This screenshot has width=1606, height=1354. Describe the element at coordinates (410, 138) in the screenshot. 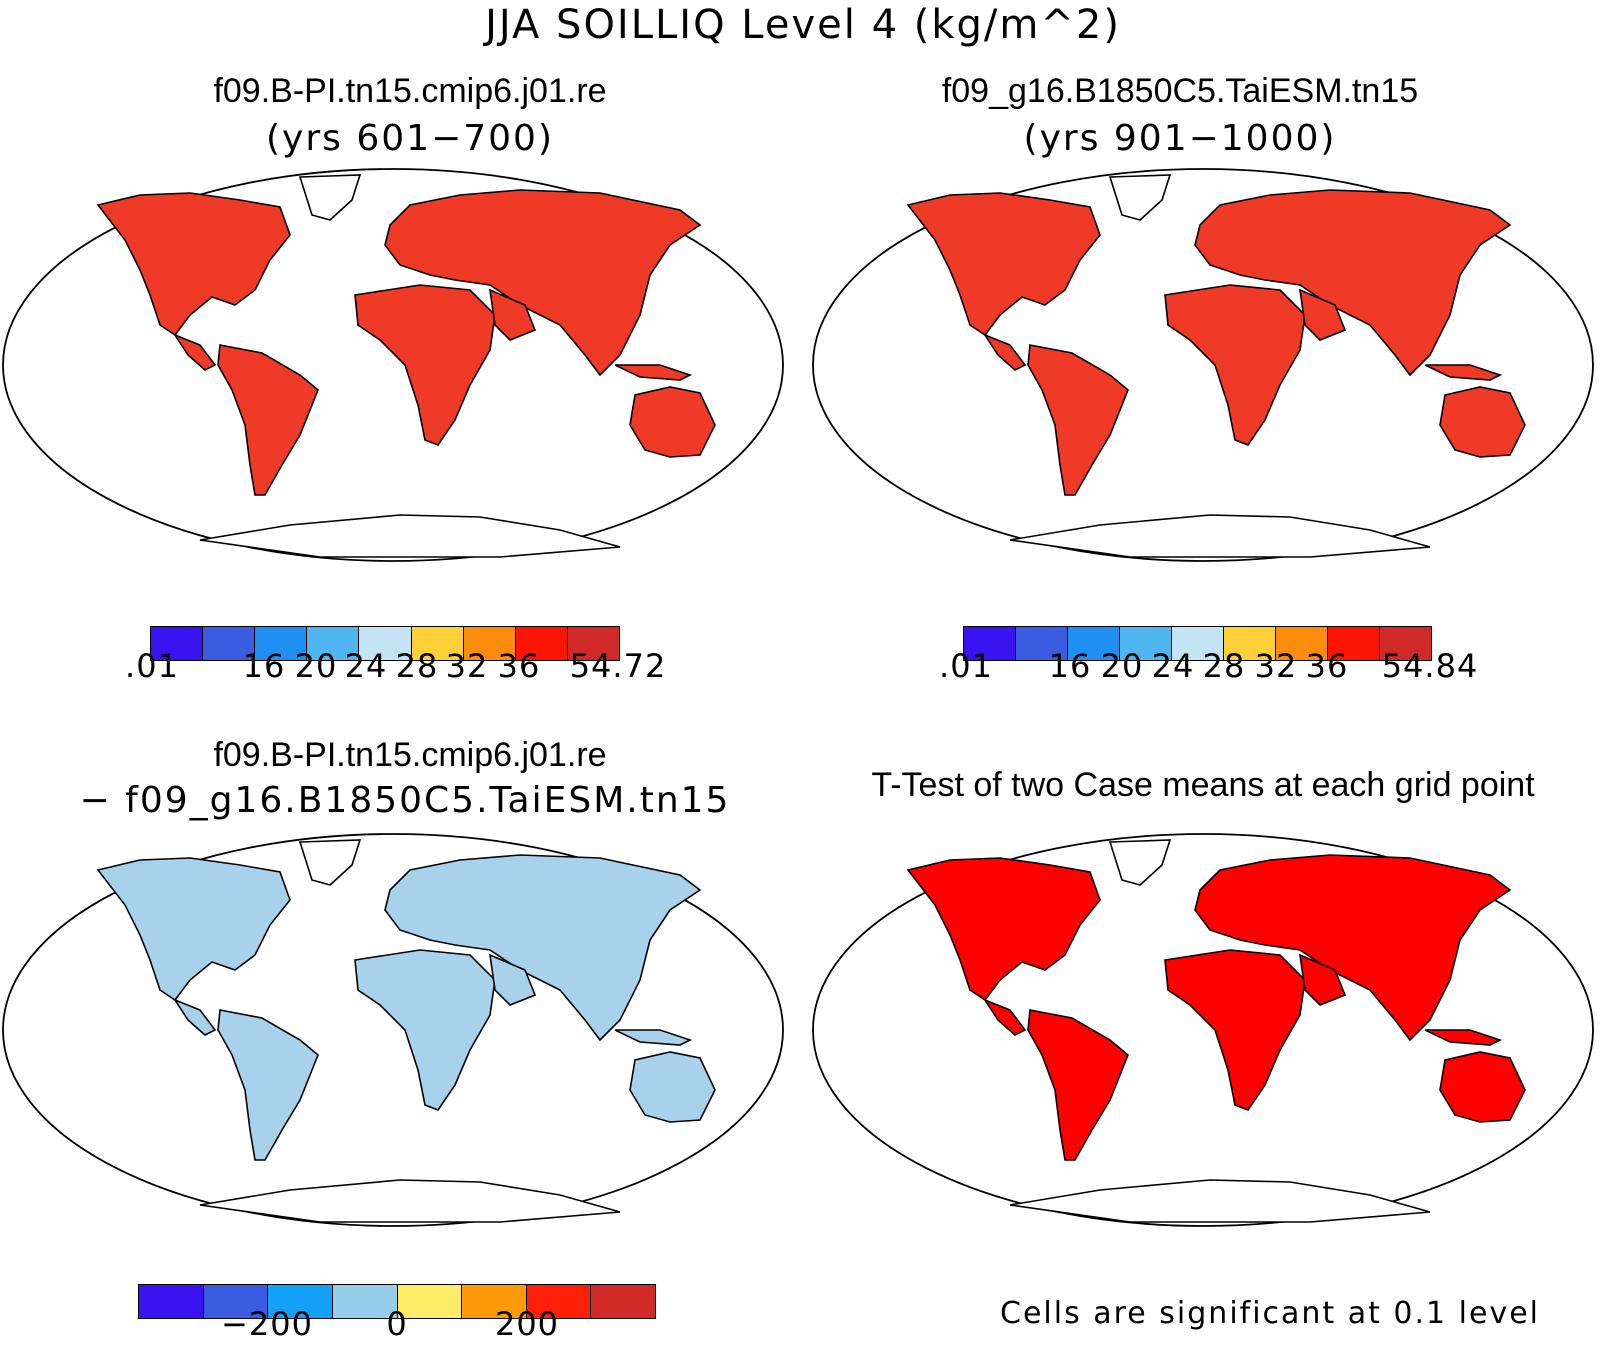

I see `panel-1-years: (yrs 601−700)` at that location.